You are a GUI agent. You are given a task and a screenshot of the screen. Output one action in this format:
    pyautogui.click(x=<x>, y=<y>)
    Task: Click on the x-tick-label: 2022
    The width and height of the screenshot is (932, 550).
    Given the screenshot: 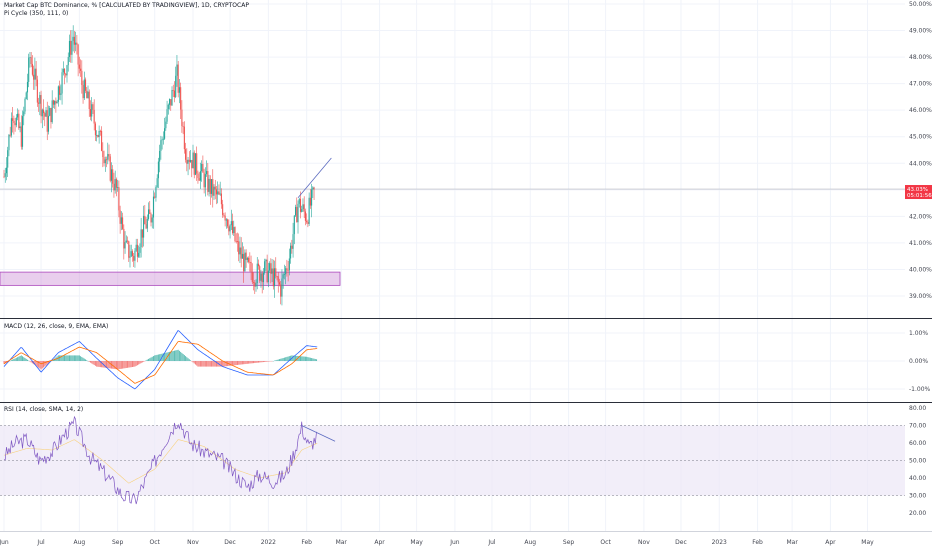 What is the action you would take?
    pyautogui.click(x=268, y=542)
    